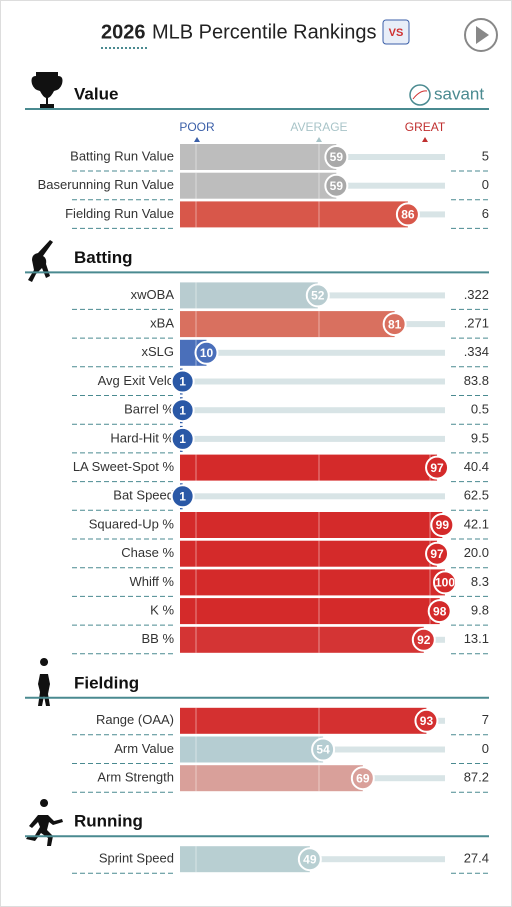 The height and width of the screenshot is (907, 512). Describe the element at coordinates (96, 93) in the screenshot. I see `section-title: Value` at that location.